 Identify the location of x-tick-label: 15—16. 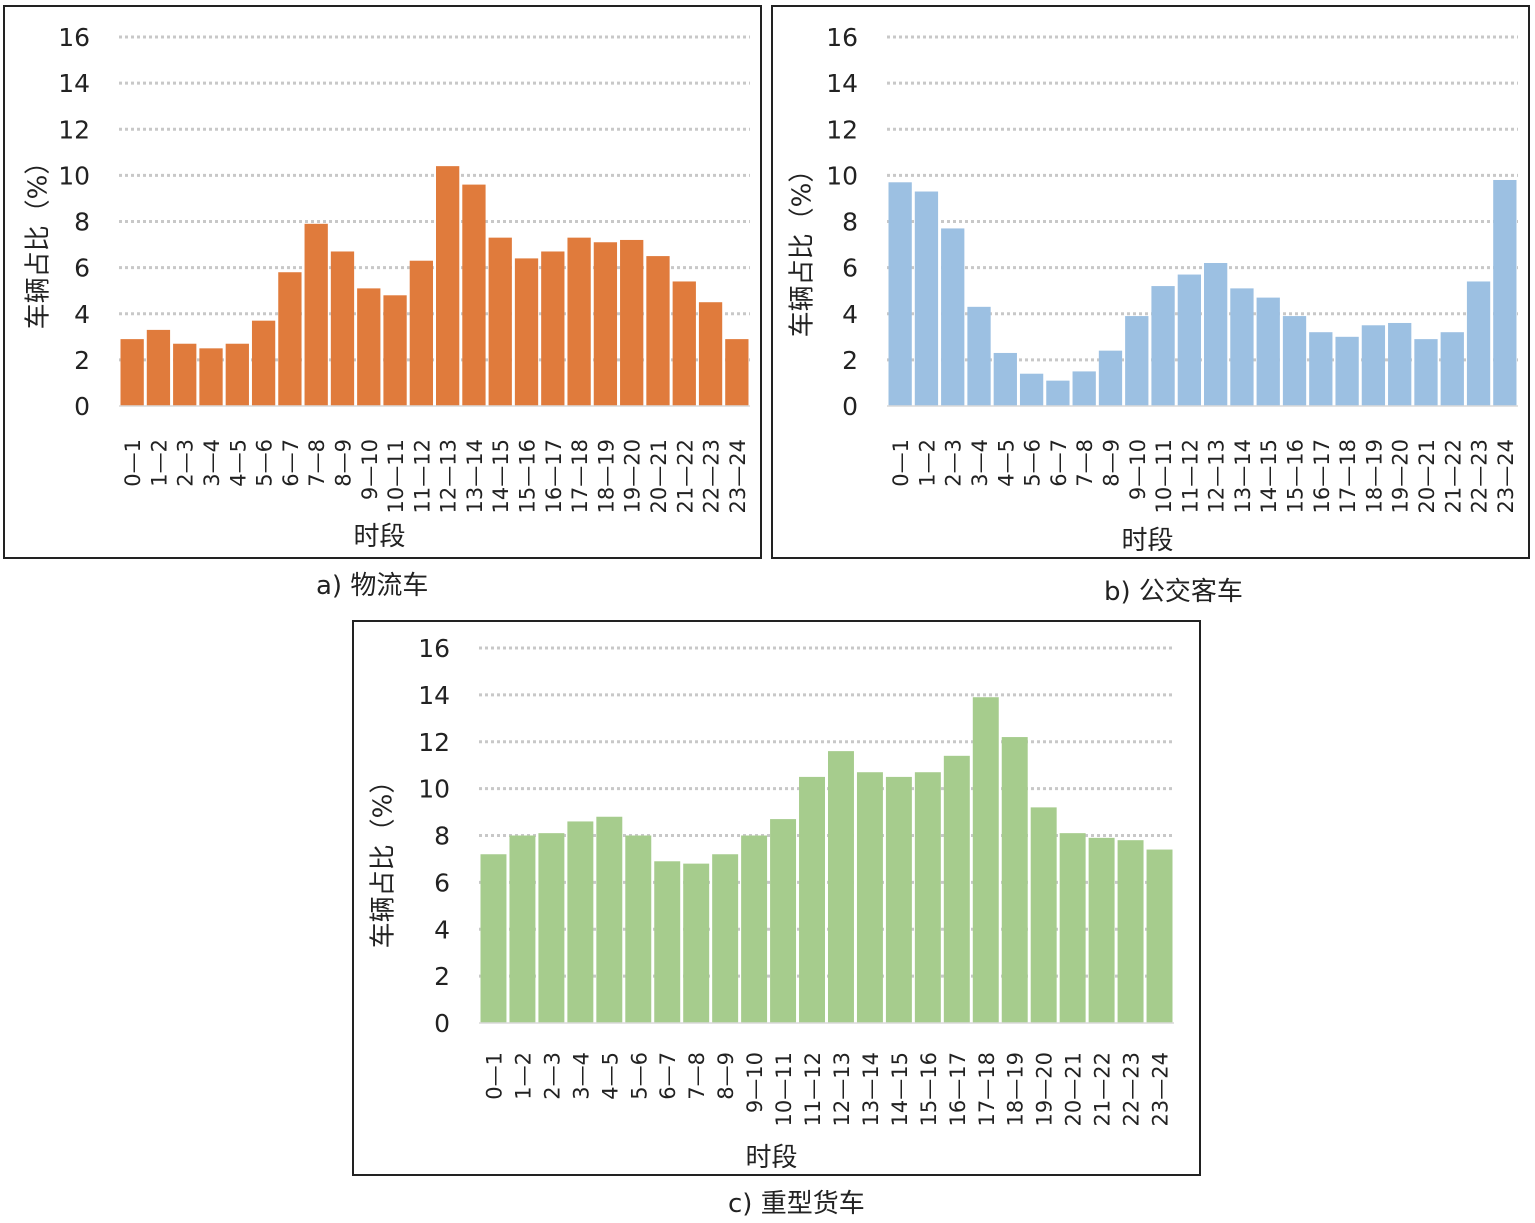
(528, 476).